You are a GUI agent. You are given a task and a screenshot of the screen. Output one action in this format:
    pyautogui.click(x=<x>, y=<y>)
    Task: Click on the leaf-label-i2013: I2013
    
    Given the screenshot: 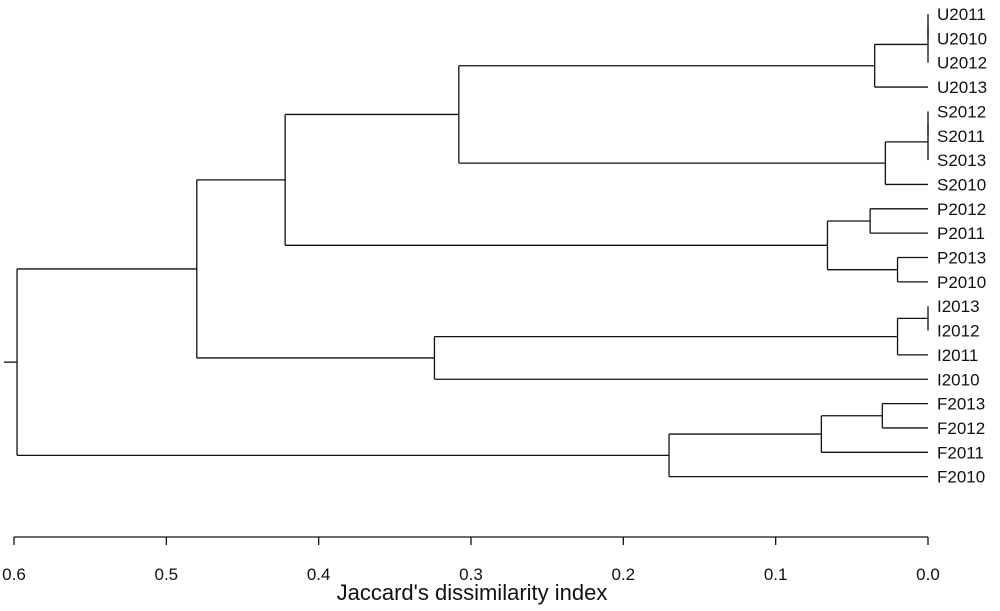 What is the action you would take?
    pyautogui.click(x=958, y=306)
    